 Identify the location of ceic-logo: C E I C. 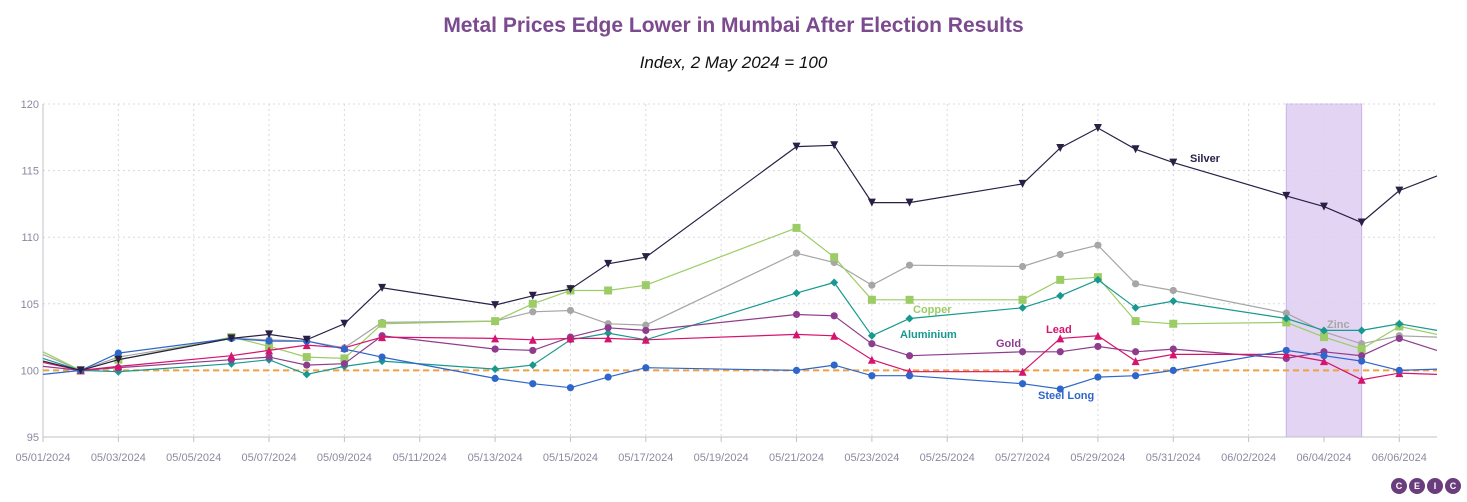
(1426, 486).